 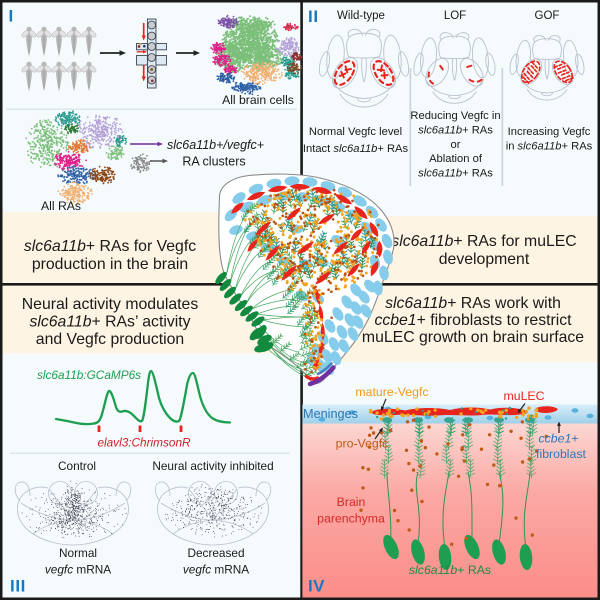 What do you see at coordinates (89, 375) in the screenshot?
I see `svg-text: slc6a11b:GCaMP6s` at bounding box center [89, 375].